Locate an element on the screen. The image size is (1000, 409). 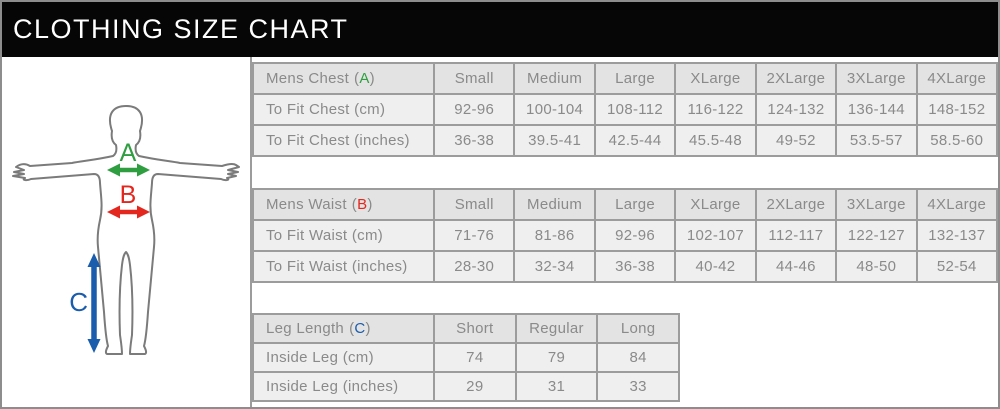
size-value: 148-152 is located at coordinates (956, 109).